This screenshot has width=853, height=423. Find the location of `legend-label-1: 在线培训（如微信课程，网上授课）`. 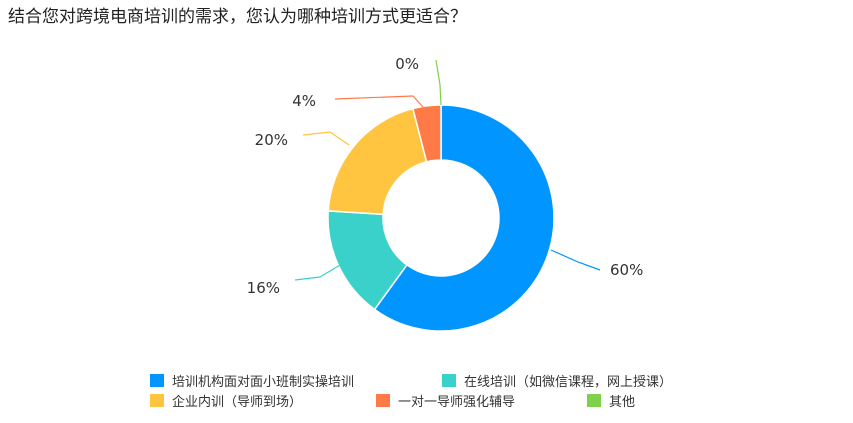

legend-label-1: 在线培训（如微信课程，网上授课） is located at coordinates (568, 382).